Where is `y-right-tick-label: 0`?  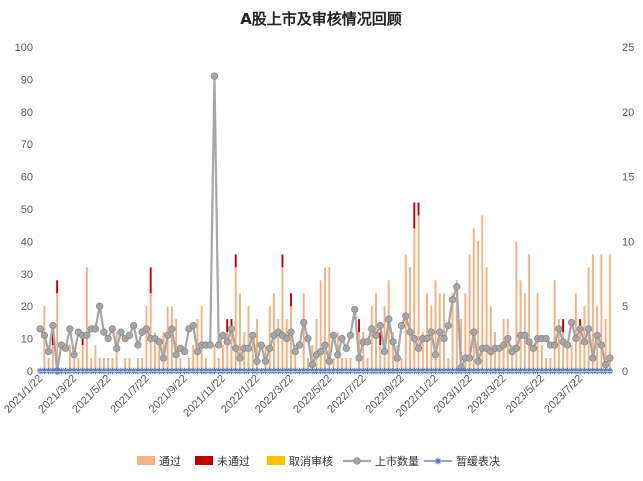
y-right-tick-label: 0 is located at coordinates (625, 372).